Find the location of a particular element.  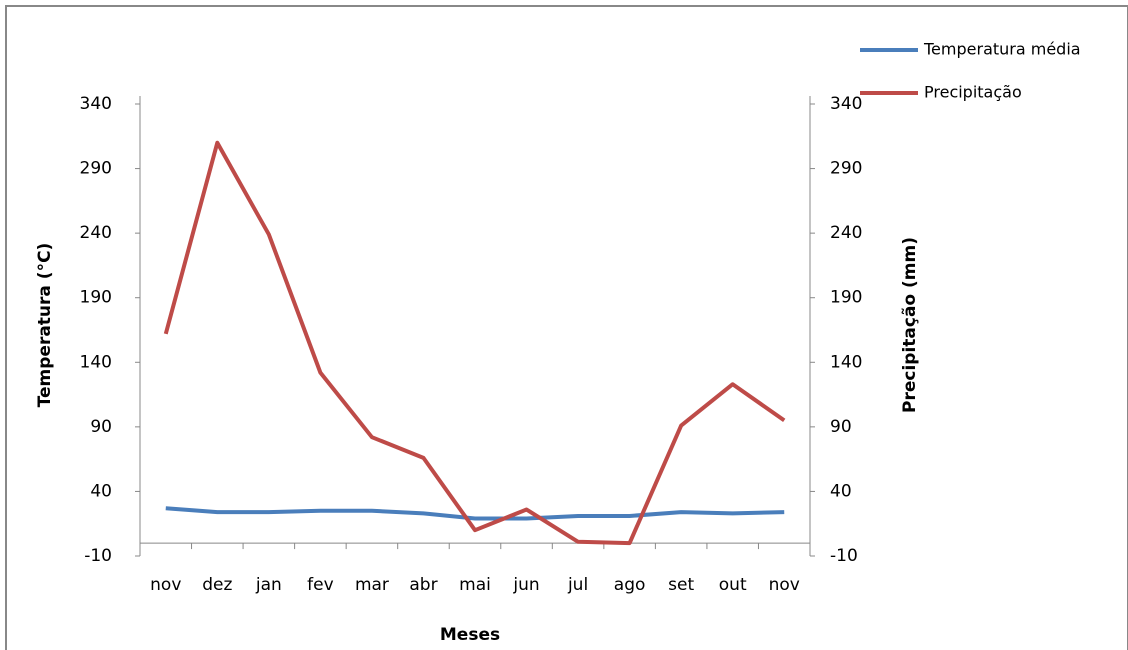

y2-tick-label: 140 is located at coordinates (846, 362).